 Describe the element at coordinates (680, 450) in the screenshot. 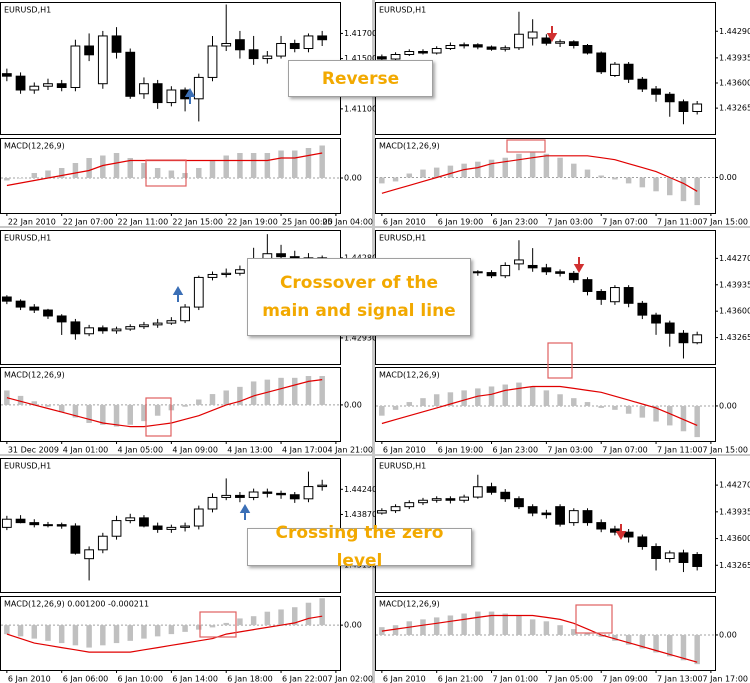

I see `x-tick-label: 7 Jan 11:00` at that location.